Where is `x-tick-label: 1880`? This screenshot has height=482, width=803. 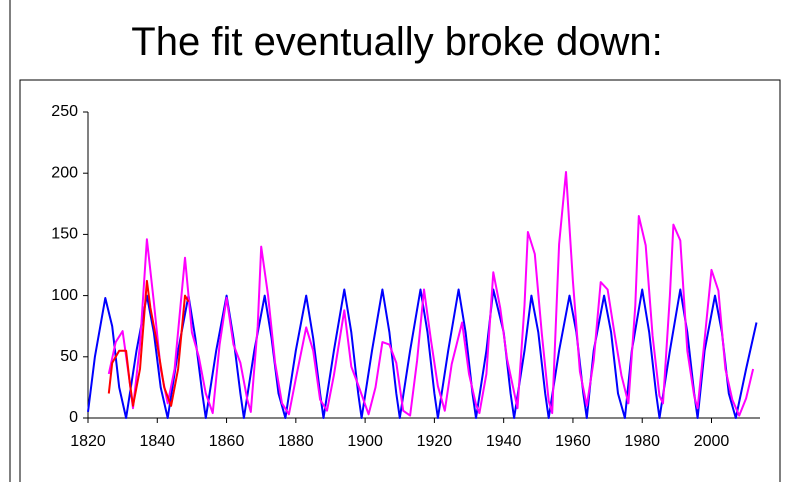
x-tick-label: 1880 is located at coordinates (296, 441).